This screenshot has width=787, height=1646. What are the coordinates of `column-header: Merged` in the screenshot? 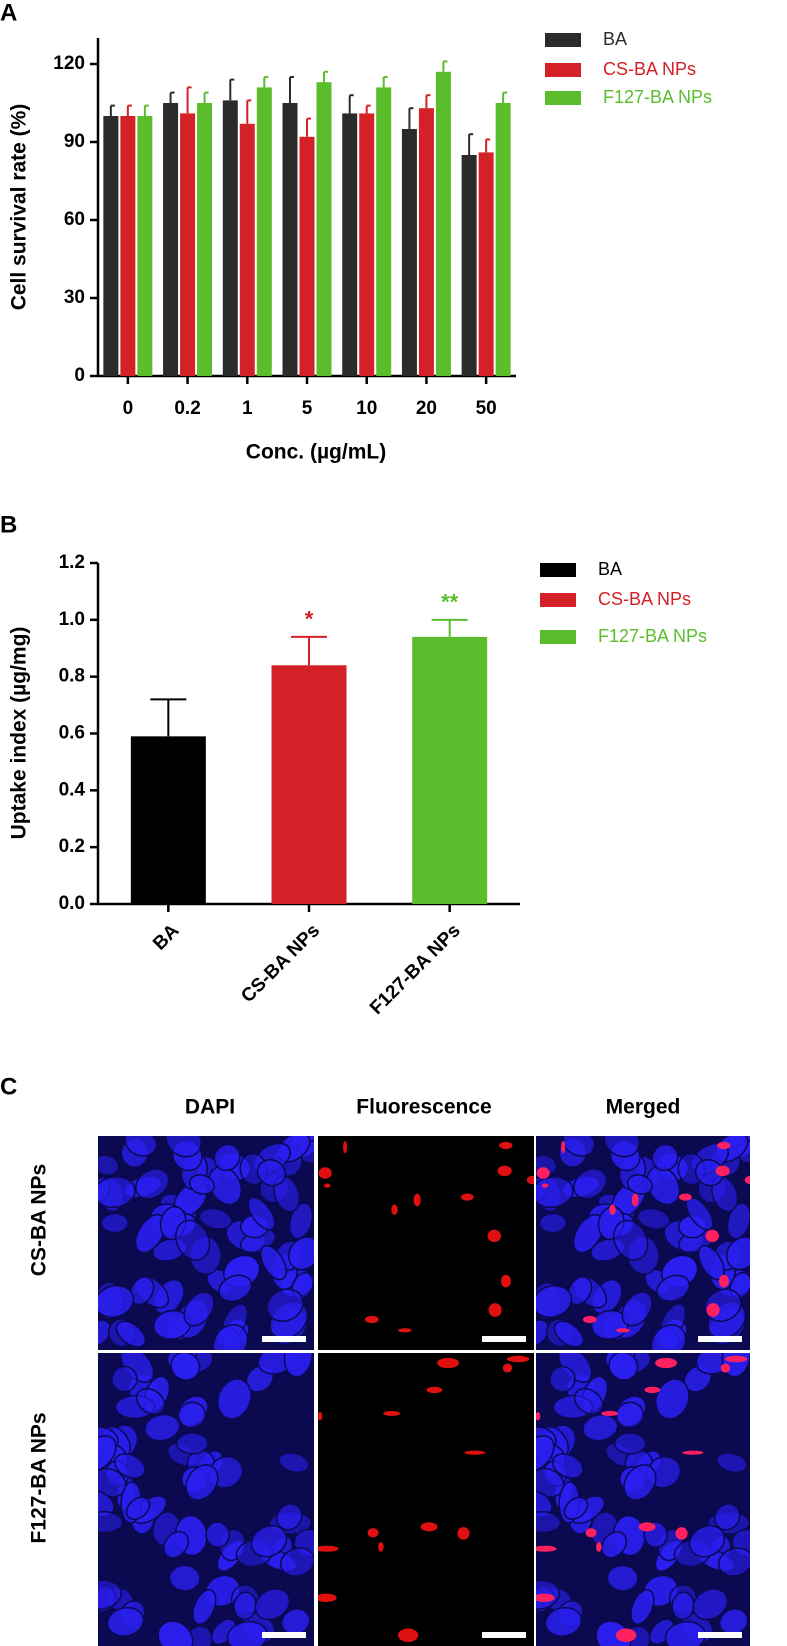 It's located at (643, 1107).